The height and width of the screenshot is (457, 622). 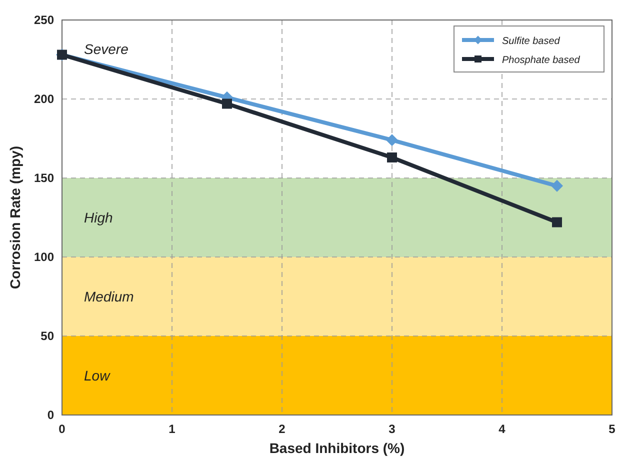 What do you see at coordinates (109, 296) in the screenshot?
I see `band-label: Medium` at bounding box center [109, 296].